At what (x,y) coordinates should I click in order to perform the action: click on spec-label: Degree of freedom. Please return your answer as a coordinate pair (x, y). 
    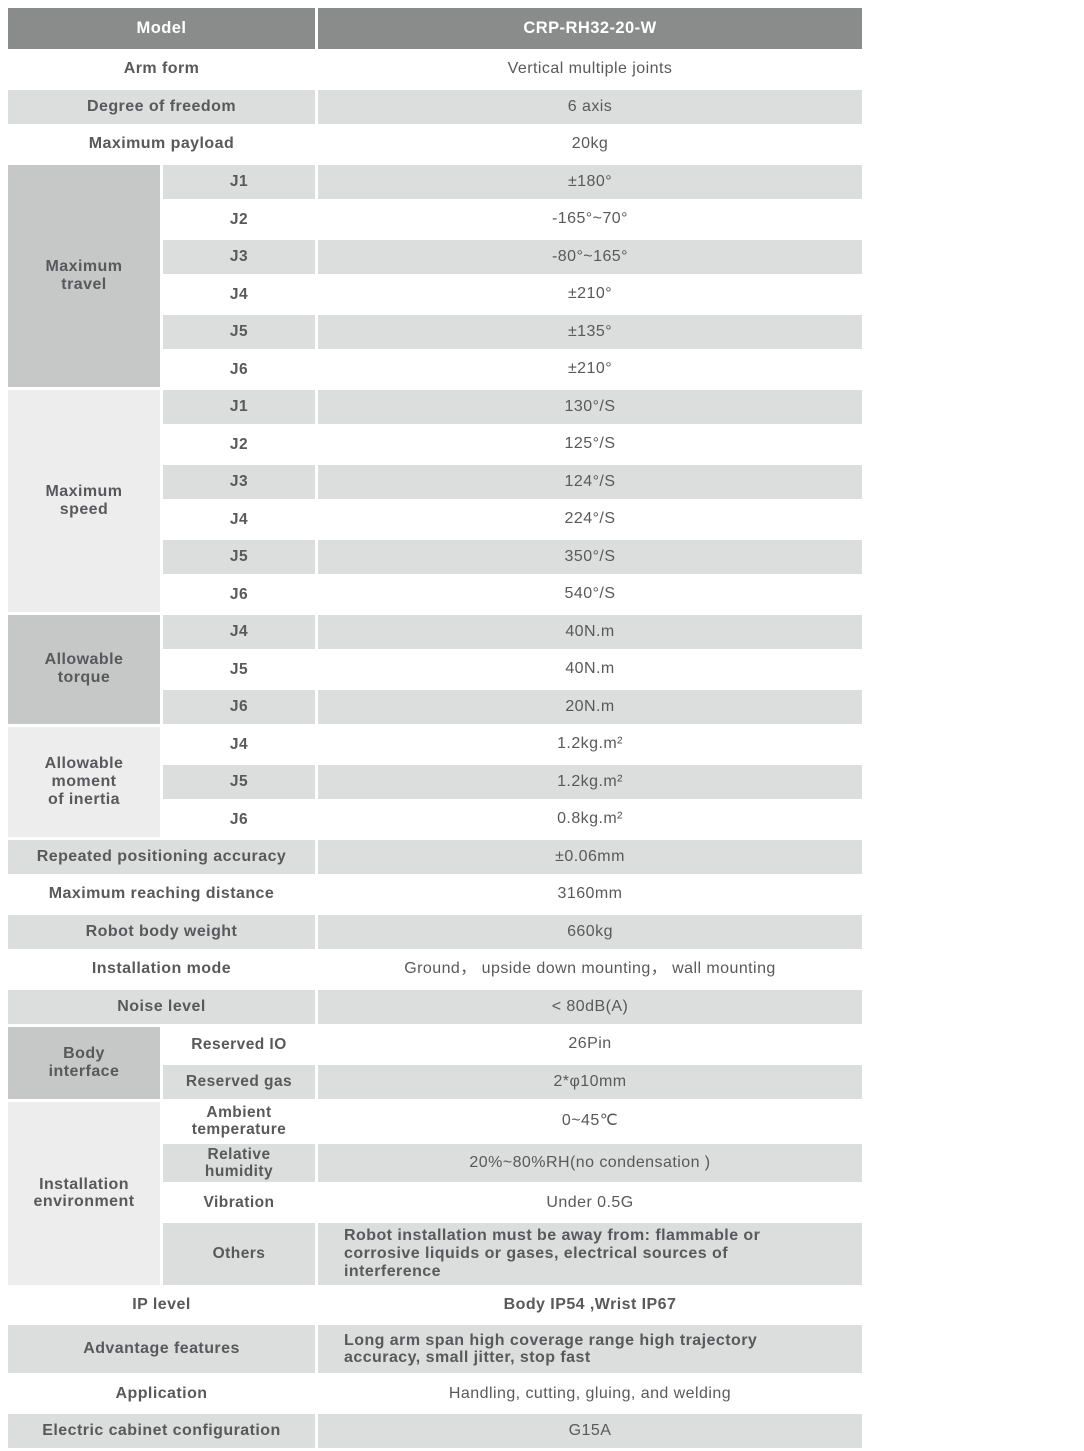
    Looking at the image, I should click on (161, 106).